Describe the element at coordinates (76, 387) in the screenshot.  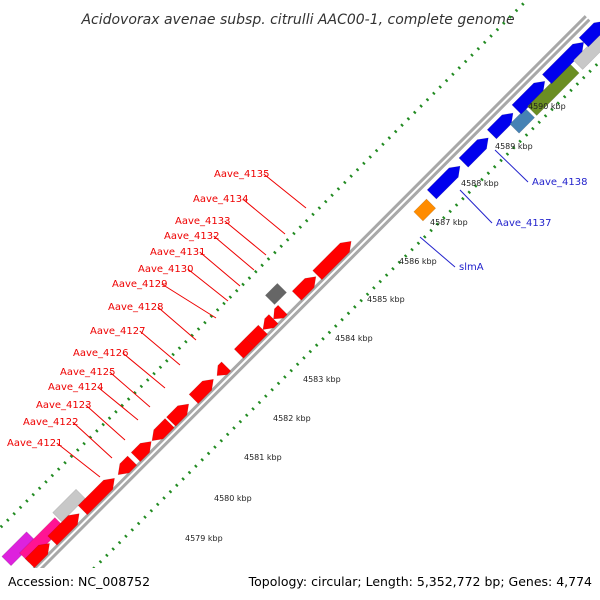
I see `gene-label-left: Aave_4124` at that location.